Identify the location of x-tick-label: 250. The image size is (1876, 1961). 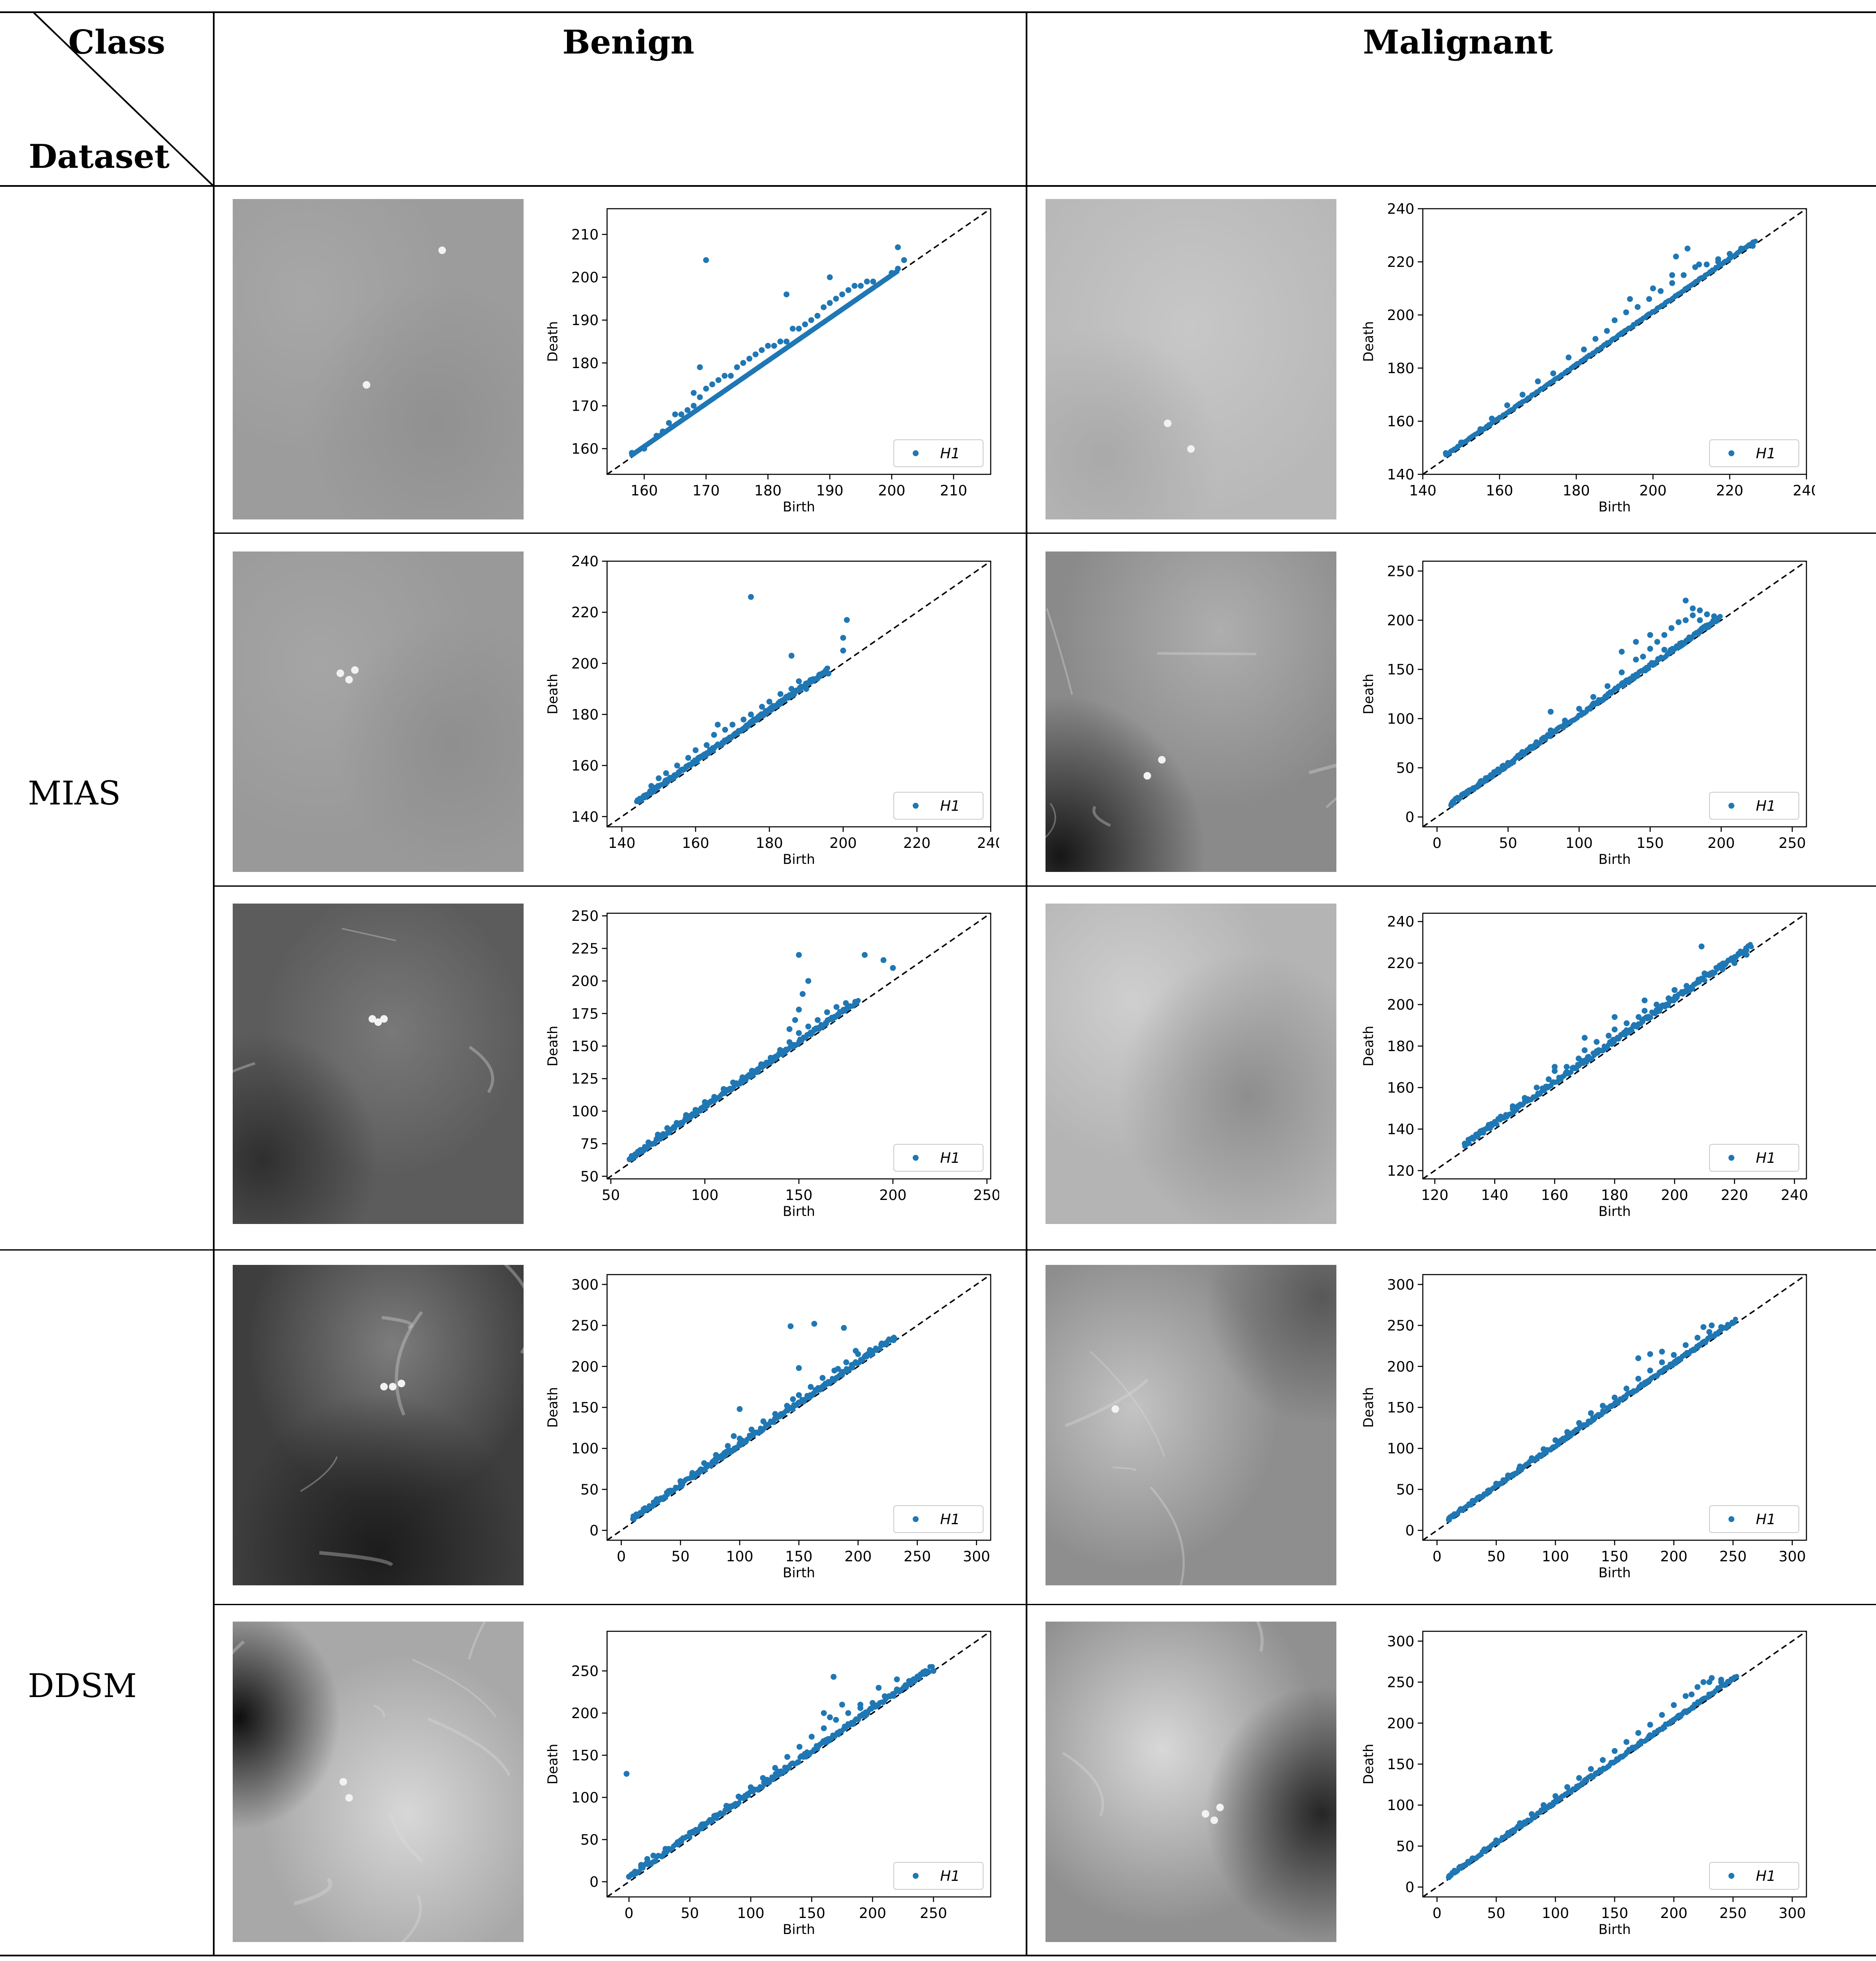
(1733, 1913).